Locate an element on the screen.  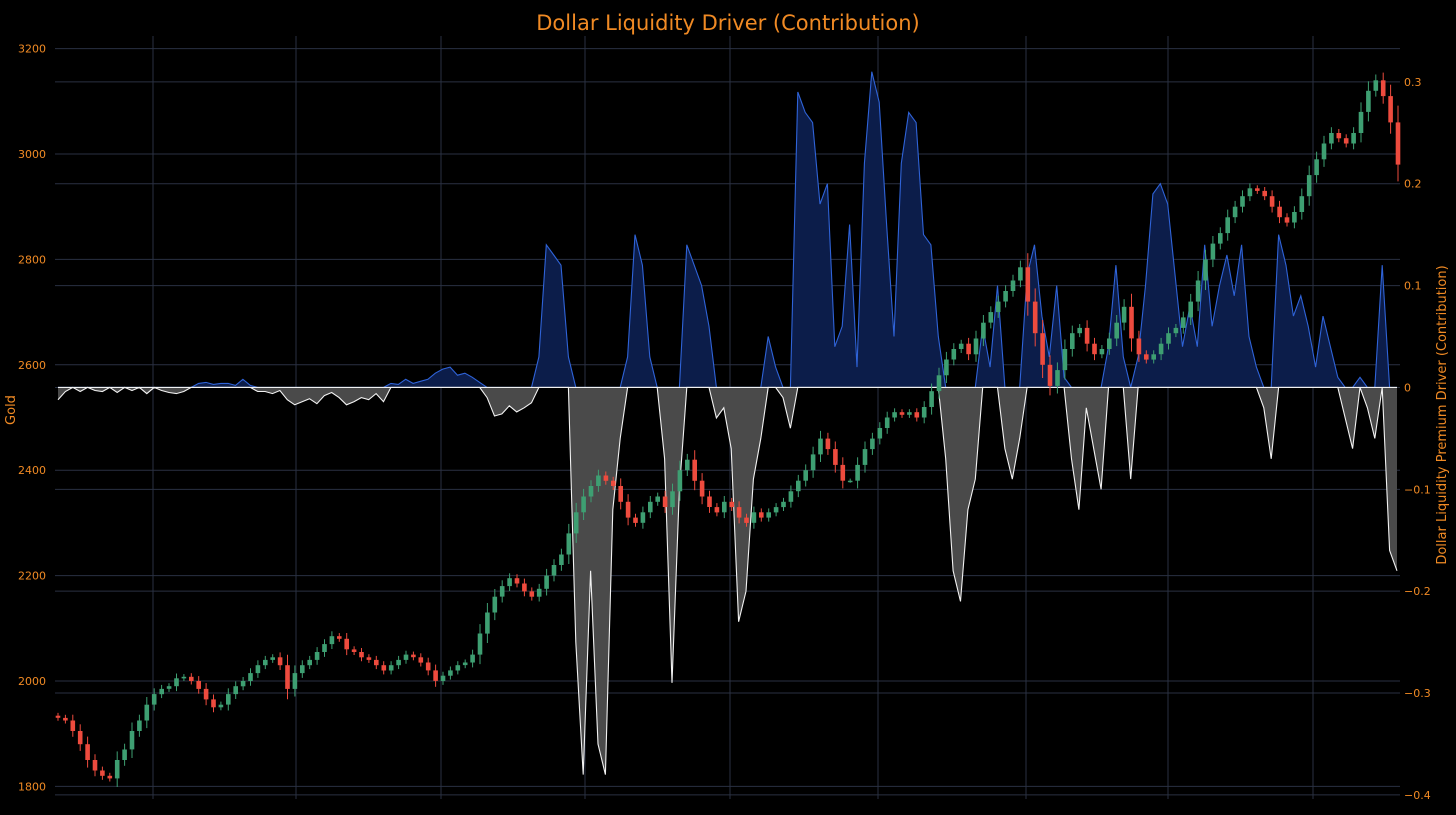
y-left-tick-label: 2200 is located at coordinates (32, 576).